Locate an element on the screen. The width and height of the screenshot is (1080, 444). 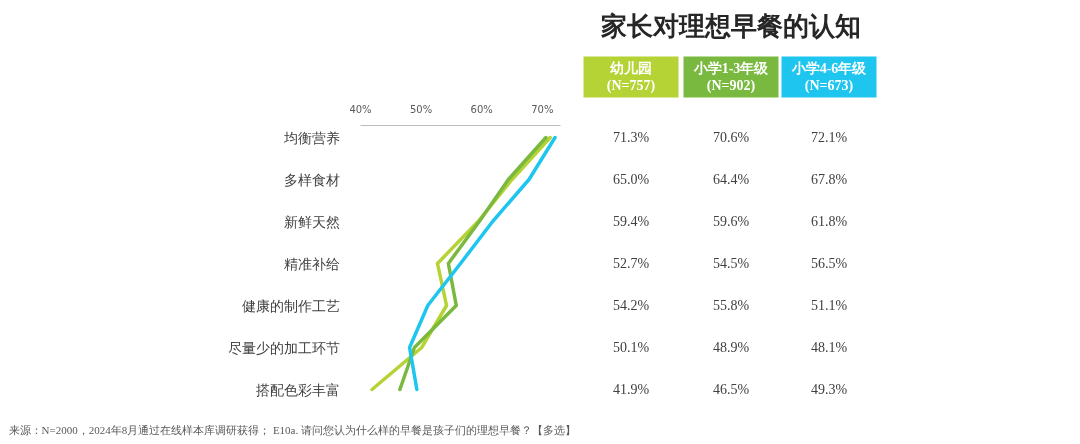
data-label: 52.7% is located at coordinates (631, 263).